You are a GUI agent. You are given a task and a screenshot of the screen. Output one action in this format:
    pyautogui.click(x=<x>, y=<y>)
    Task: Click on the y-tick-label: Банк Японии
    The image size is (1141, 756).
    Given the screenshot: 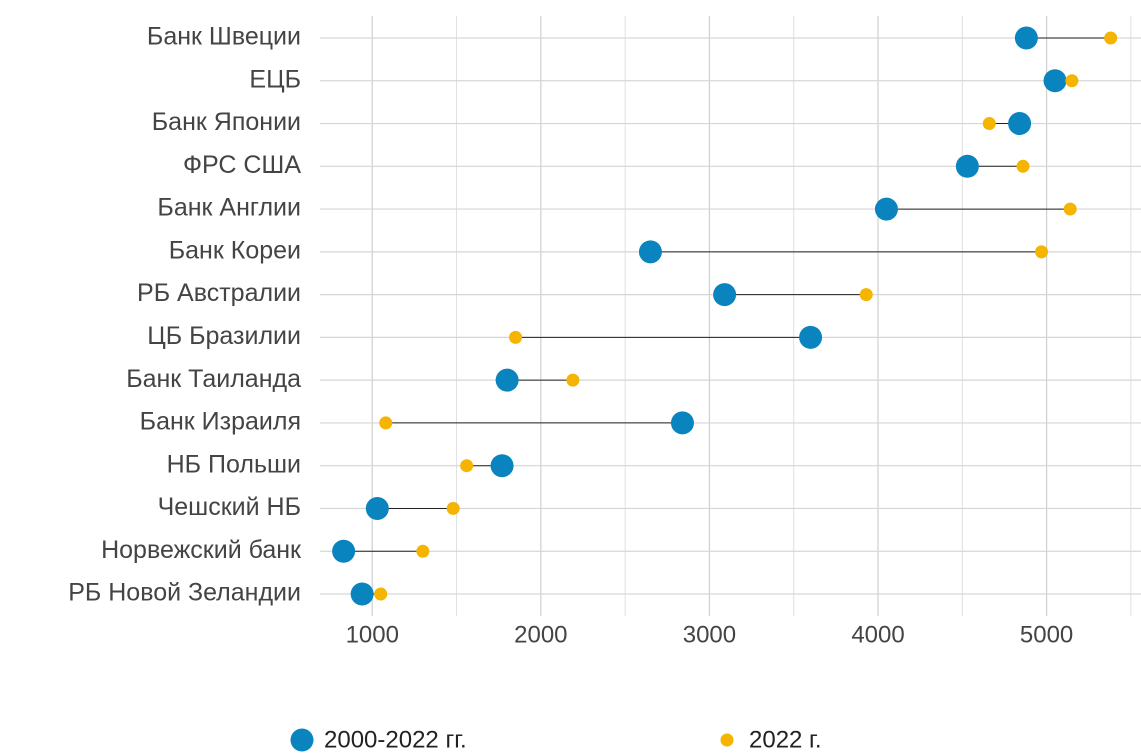 What is the action you would take?
    pyautogui.click(x=226, y=122)
    